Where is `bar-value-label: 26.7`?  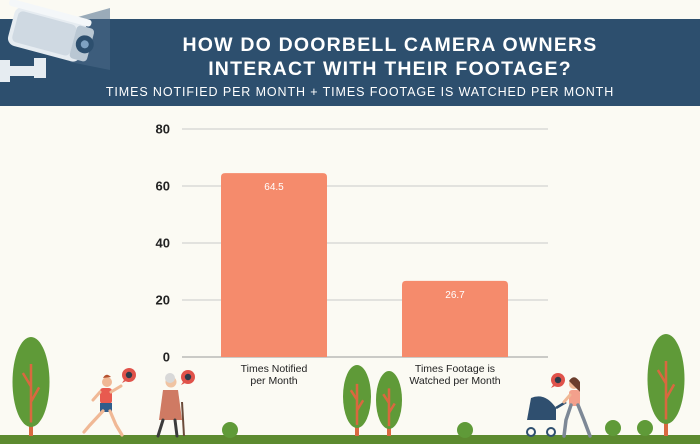 bar-value-label: 26.7 is located at coordinates (455, 295).